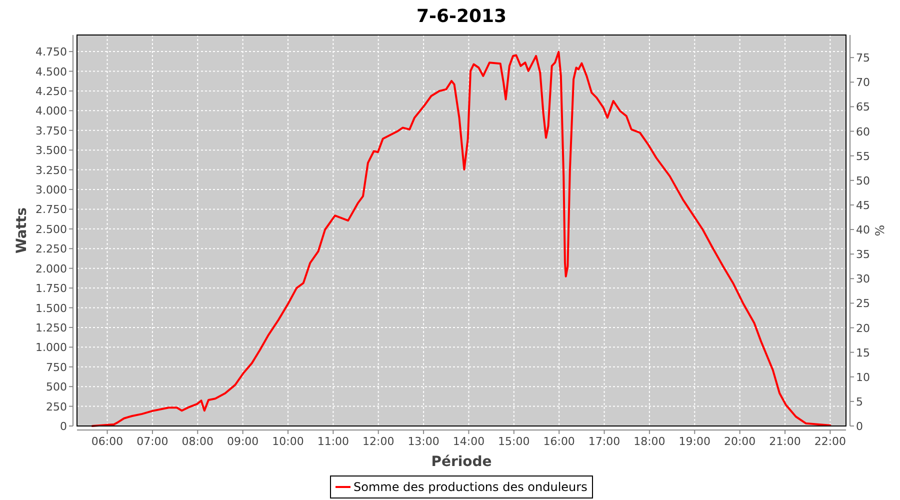 The width and height of the screenshot is (900, 500). I want to click on x-tick-label: 07:00, so click(152, 441).